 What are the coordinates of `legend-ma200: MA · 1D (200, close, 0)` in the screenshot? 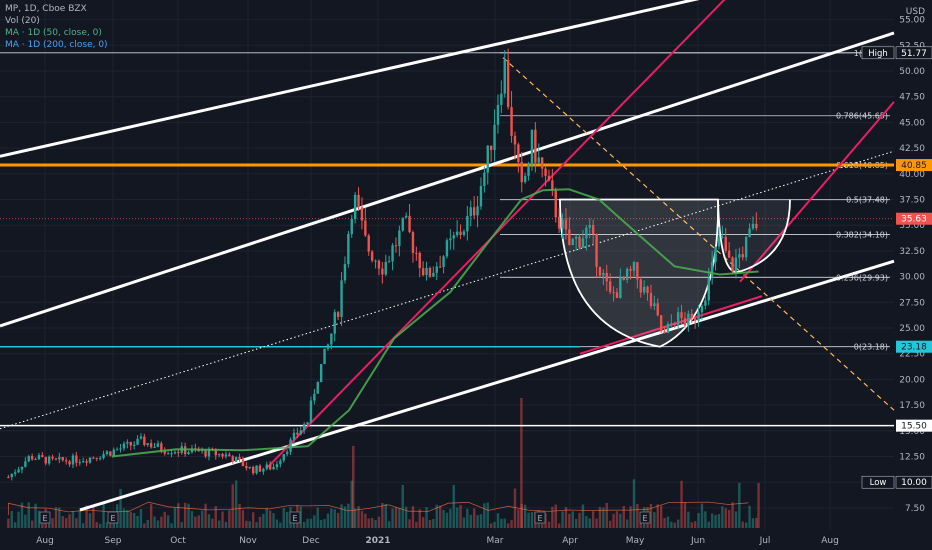 It's located at (56, 45).